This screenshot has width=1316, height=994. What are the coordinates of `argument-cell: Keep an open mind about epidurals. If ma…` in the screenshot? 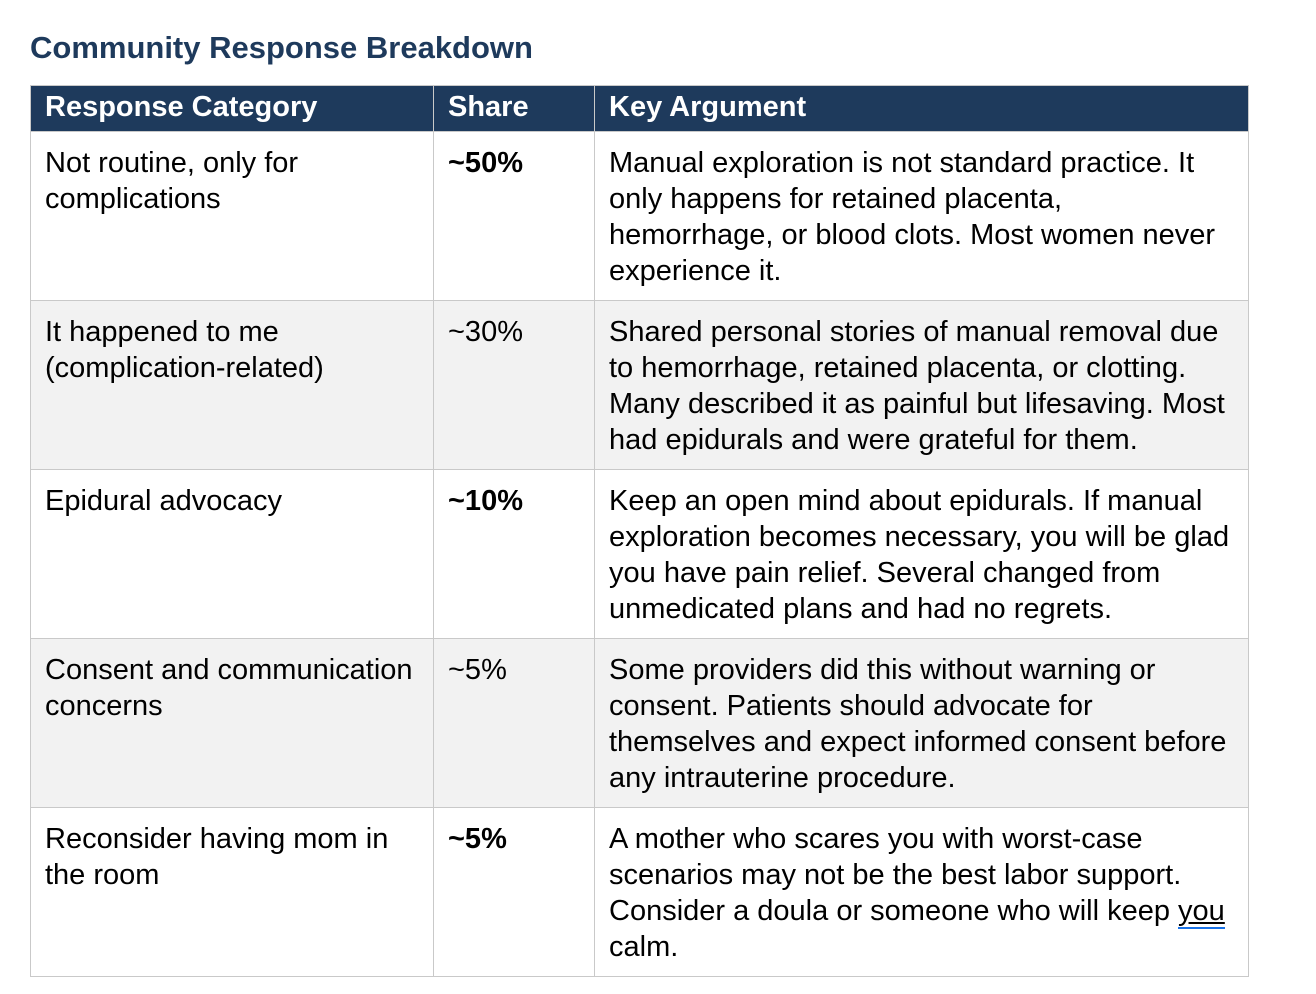 It's located at (921, 554).